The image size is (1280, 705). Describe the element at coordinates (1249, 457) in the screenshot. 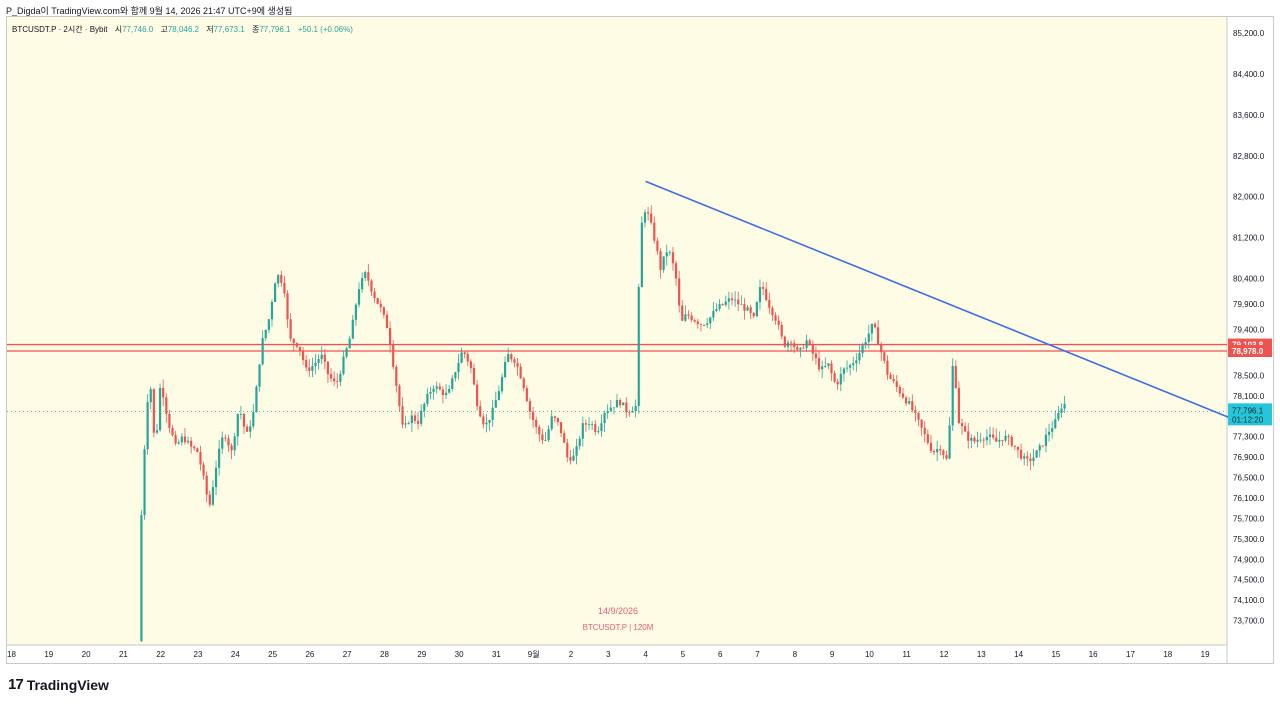

I see `price-tick-label: 76,900.0` at that location.